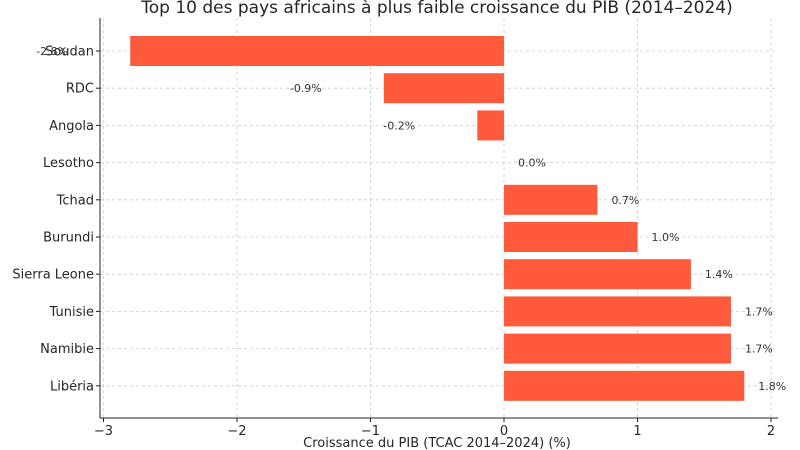  I want to click on data-label: 1.8%, so click(772, 386).